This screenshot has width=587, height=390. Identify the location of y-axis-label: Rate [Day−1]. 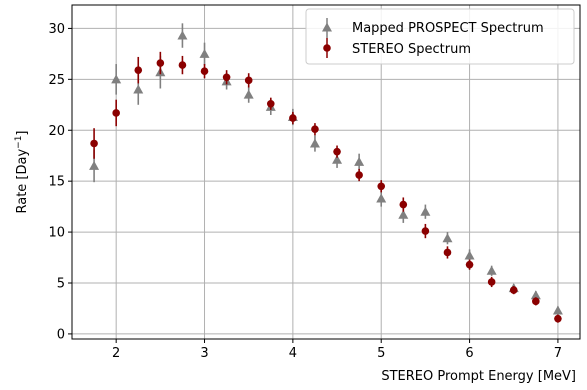
(22, 171).